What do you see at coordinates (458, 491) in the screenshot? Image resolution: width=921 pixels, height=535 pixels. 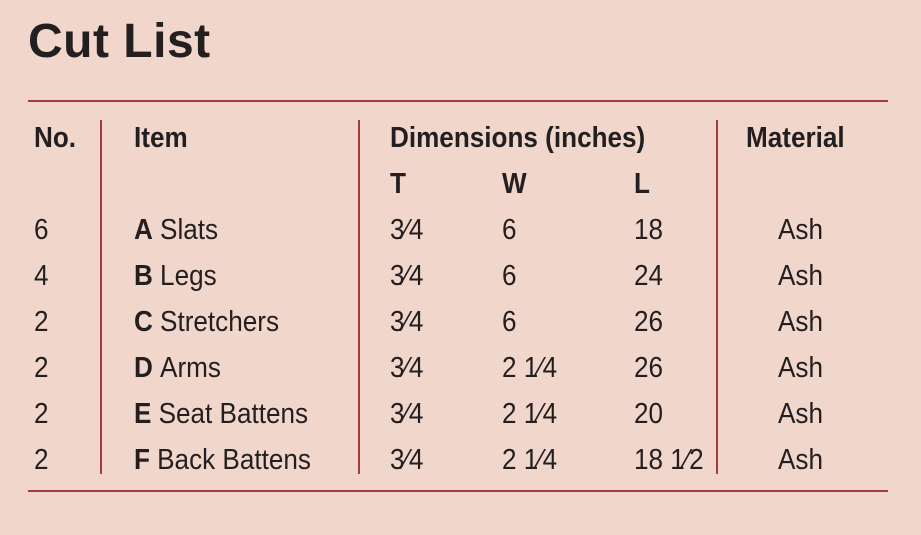 I see `bottom-rule` at bounding box center [458, 491].